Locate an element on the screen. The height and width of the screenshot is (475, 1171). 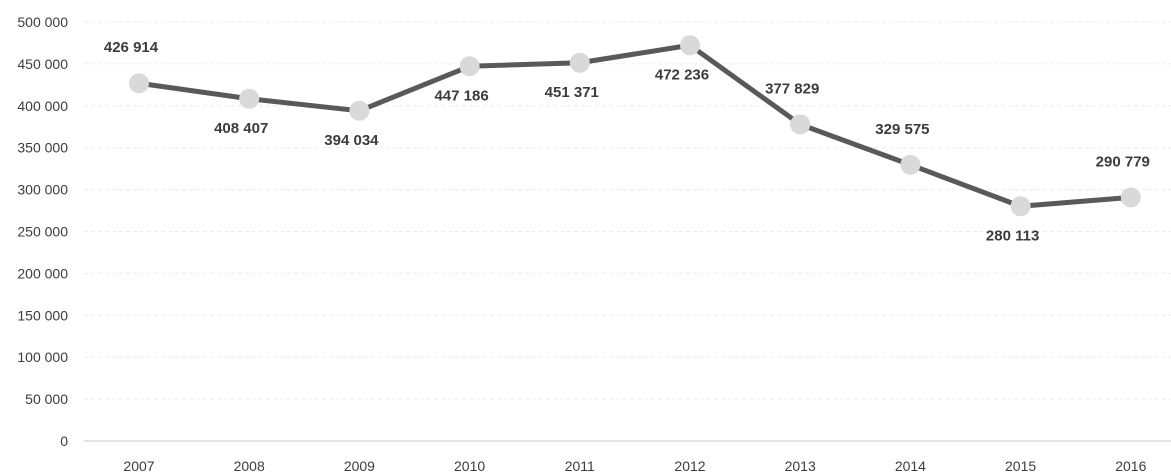
data-label: 329 575 is located at coordinates (902, 129).